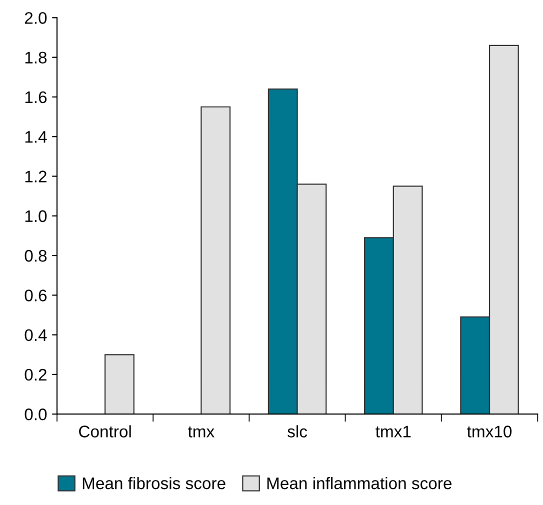 The image size is (543, 505). What do you see at coordinates (35, 18) in the screenshot?
I see `y-tick-label: 2.0` at bounding box center [35, 18].